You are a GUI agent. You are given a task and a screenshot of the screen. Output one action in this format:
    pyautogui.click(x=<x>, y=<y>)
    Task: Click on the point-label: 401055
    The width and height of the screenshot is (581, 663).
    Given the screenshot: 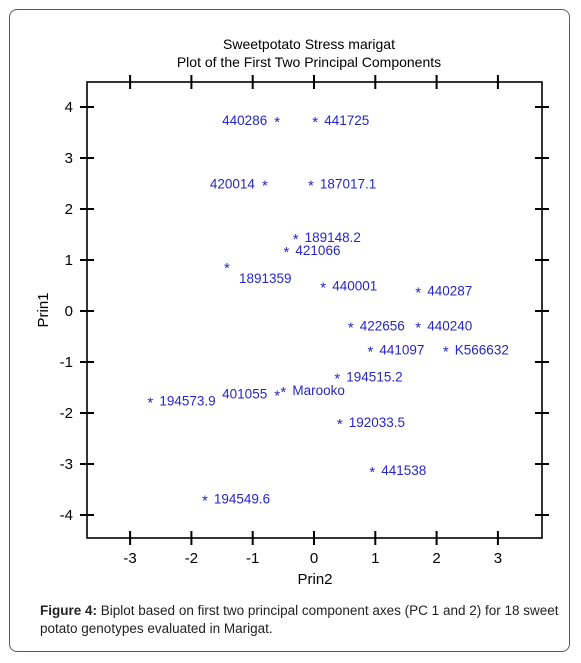 What is the action you would take?
    pyautogui.click(x=244, y=394)
    